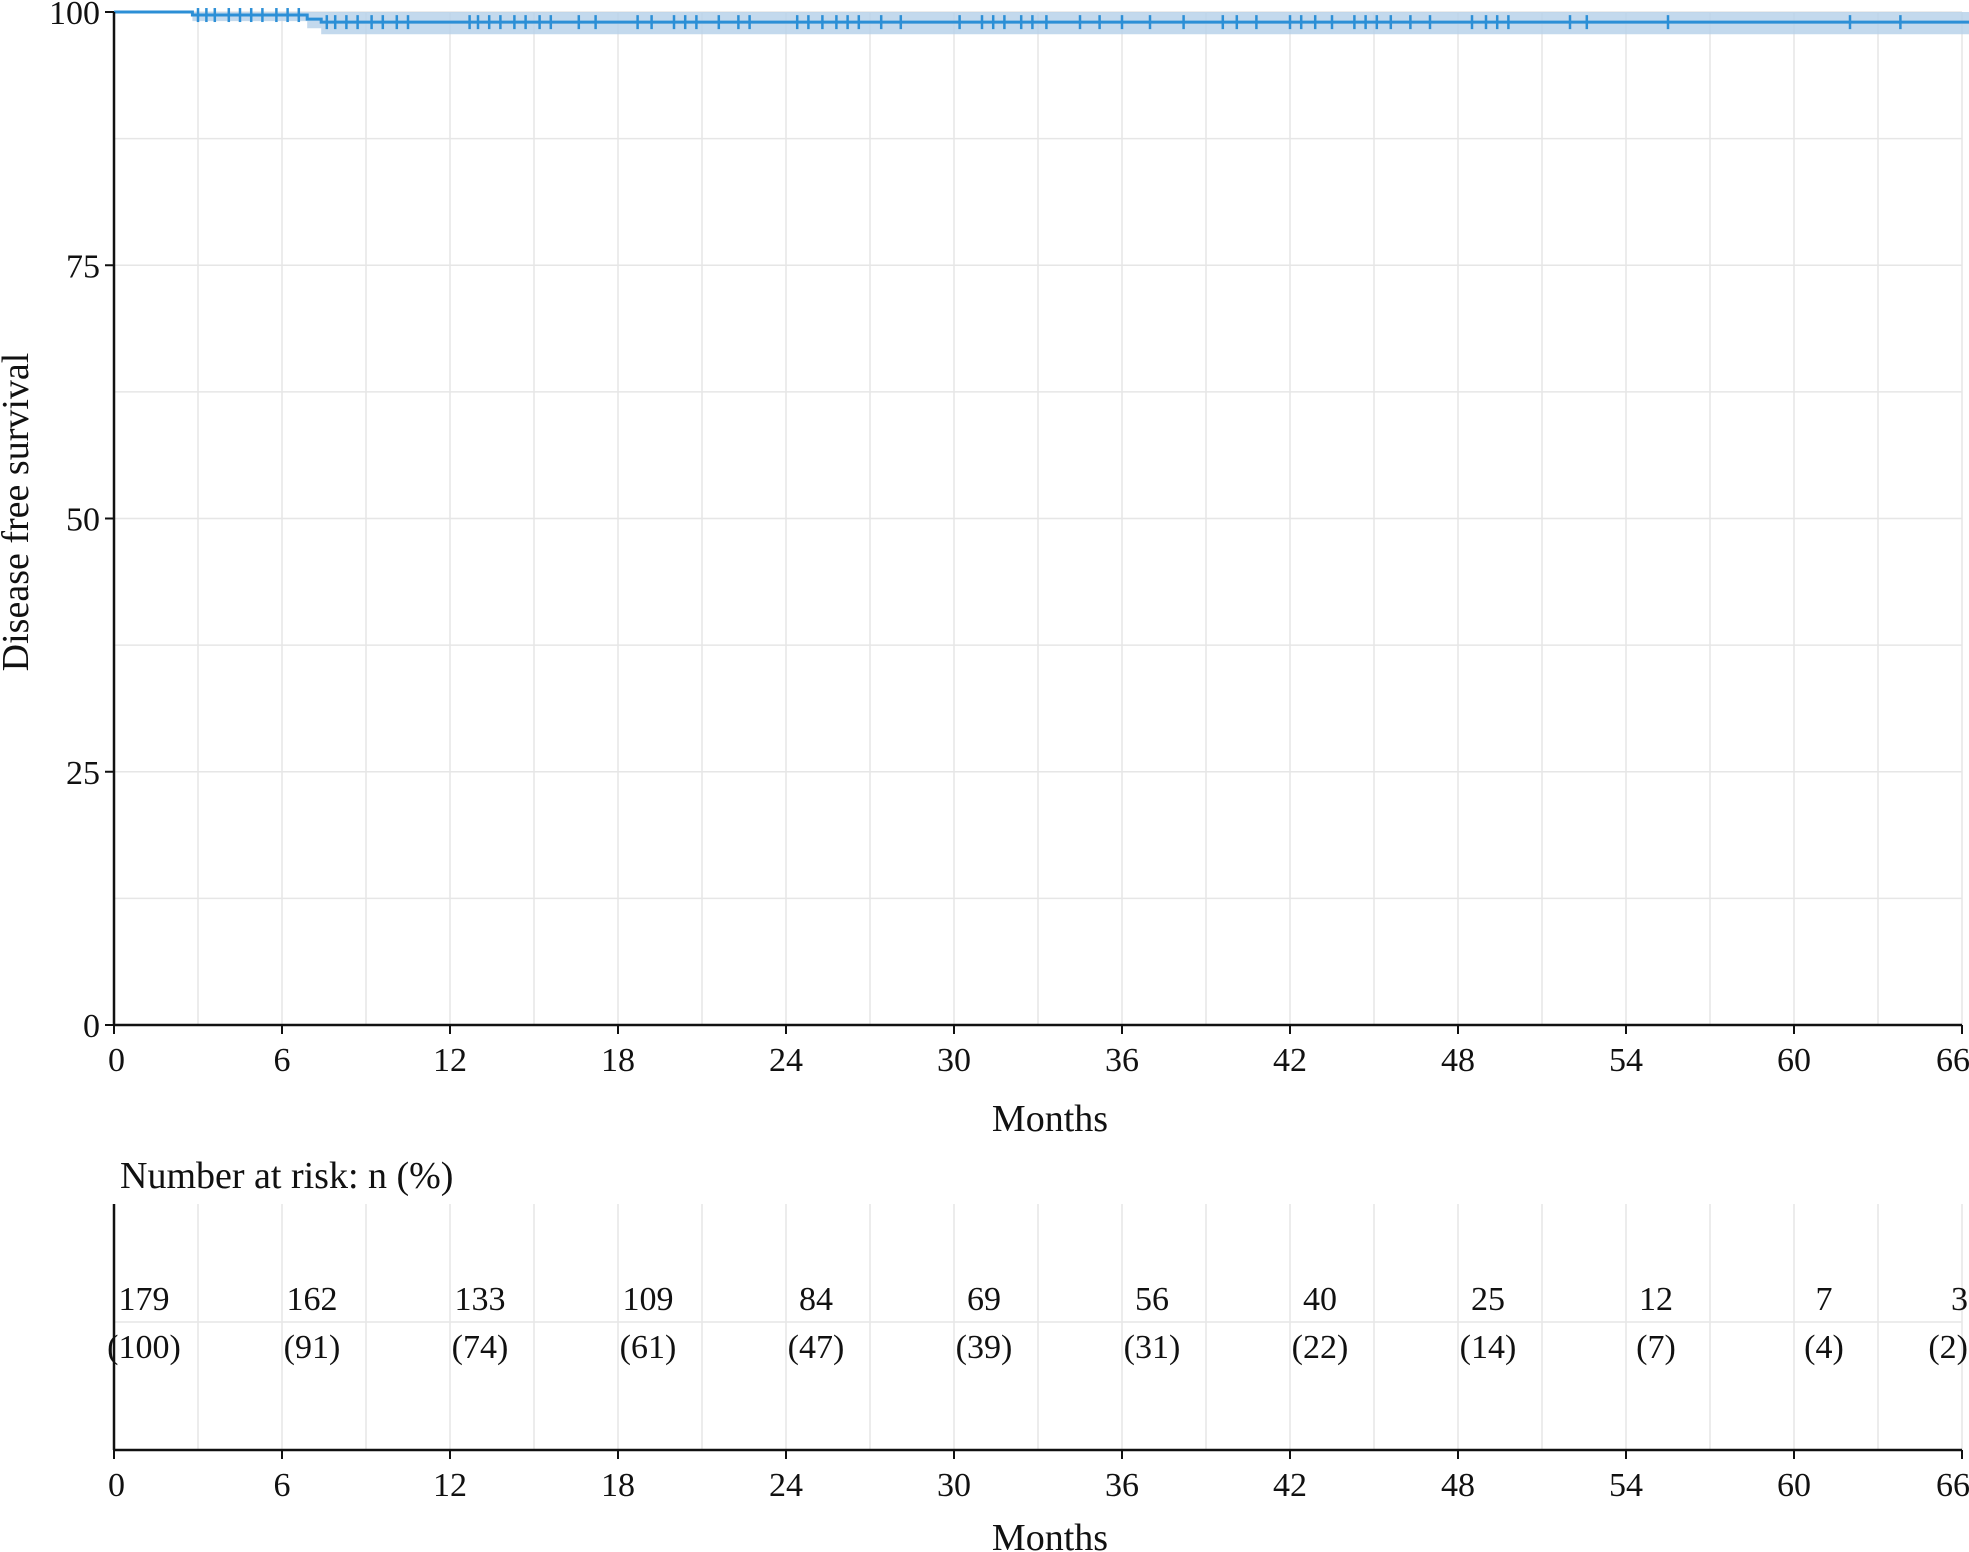 This screenshot has width=1969, height=1552. What do you see at coordinates (1488, 1299) in the screenshot?
I see `risk-count: 25` at bounding box center [1488, 1299].